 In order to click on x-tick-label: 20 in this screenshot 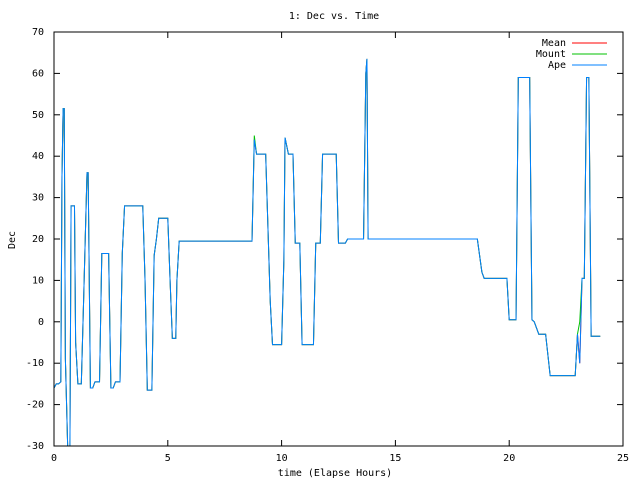, I will do `click(509, 458)`.